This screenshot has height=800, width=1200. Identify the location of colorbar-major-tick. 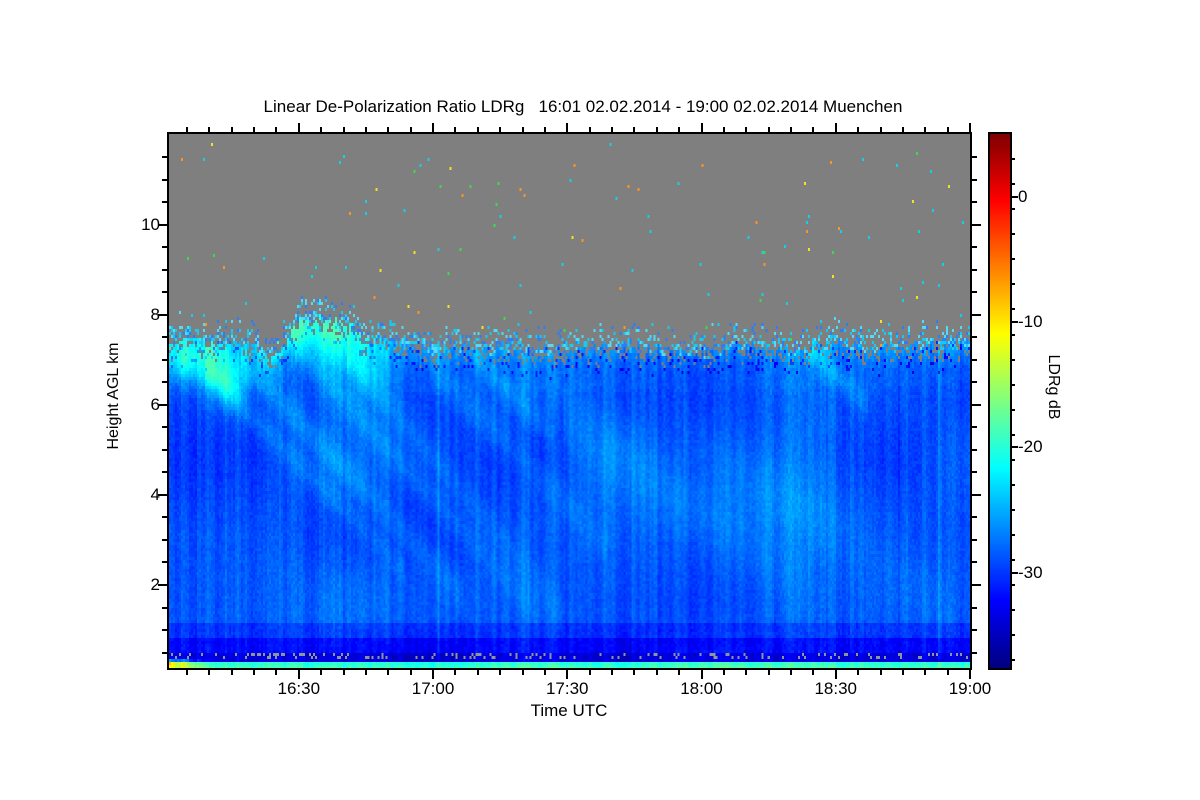
(1015, 322).